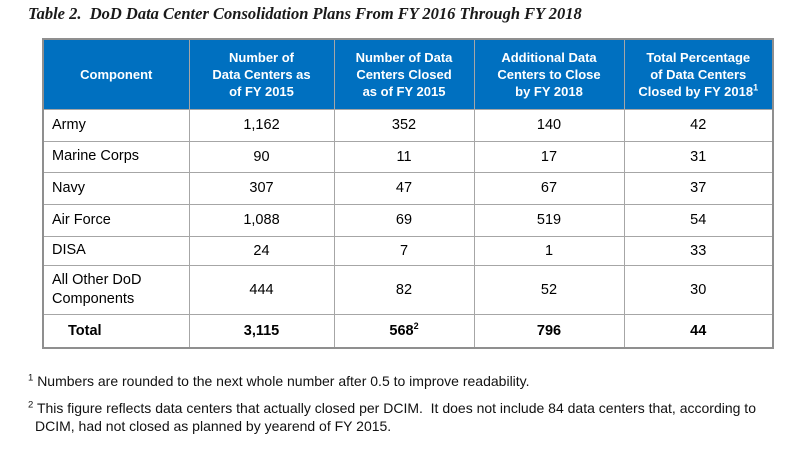 The image size is (800, 450). I want to click on total-pct-closed-fy2018-cell: 44, so click(698, 331).